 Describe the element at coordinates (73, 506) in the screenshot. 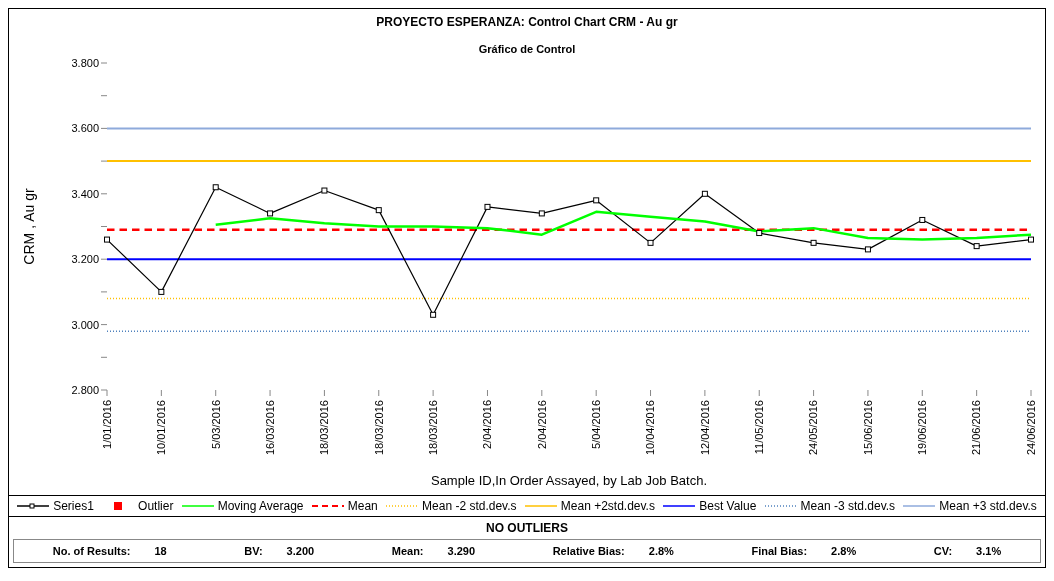

I see `legend-label: Series1` at that location.